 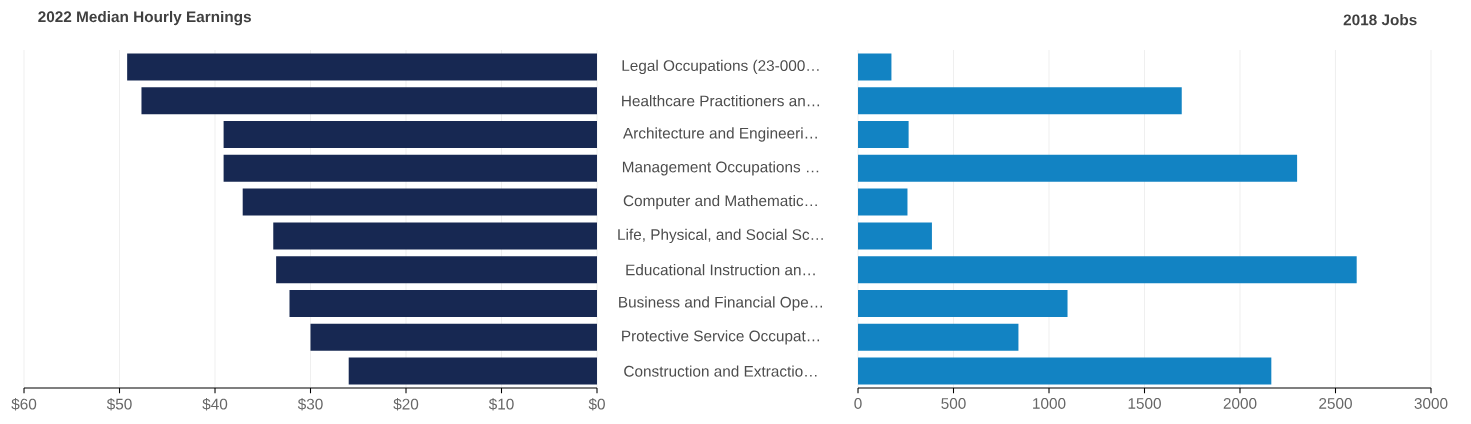 I want to click on x-tick-label: $10, so click(x=501, y=404).